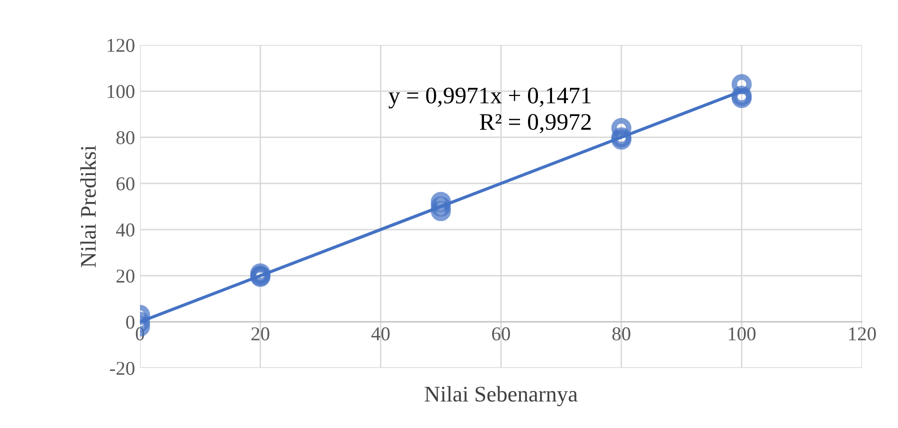 The width and height of the screenshot is (898, 428). What do you see at coordinates (380, 333) in the screenshot?
I see `x-tick-label: 40` at bounding box center [380, 333].